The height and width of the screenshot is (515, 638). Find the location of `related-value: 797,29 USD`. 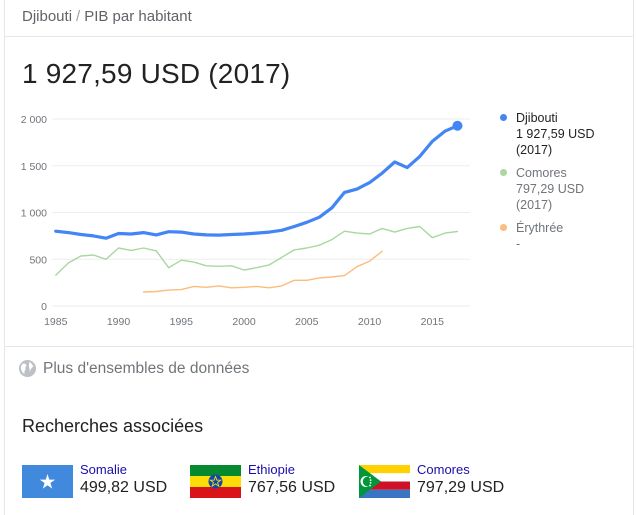

related-value: 797,29 USD is located at coordinates (461, 487).